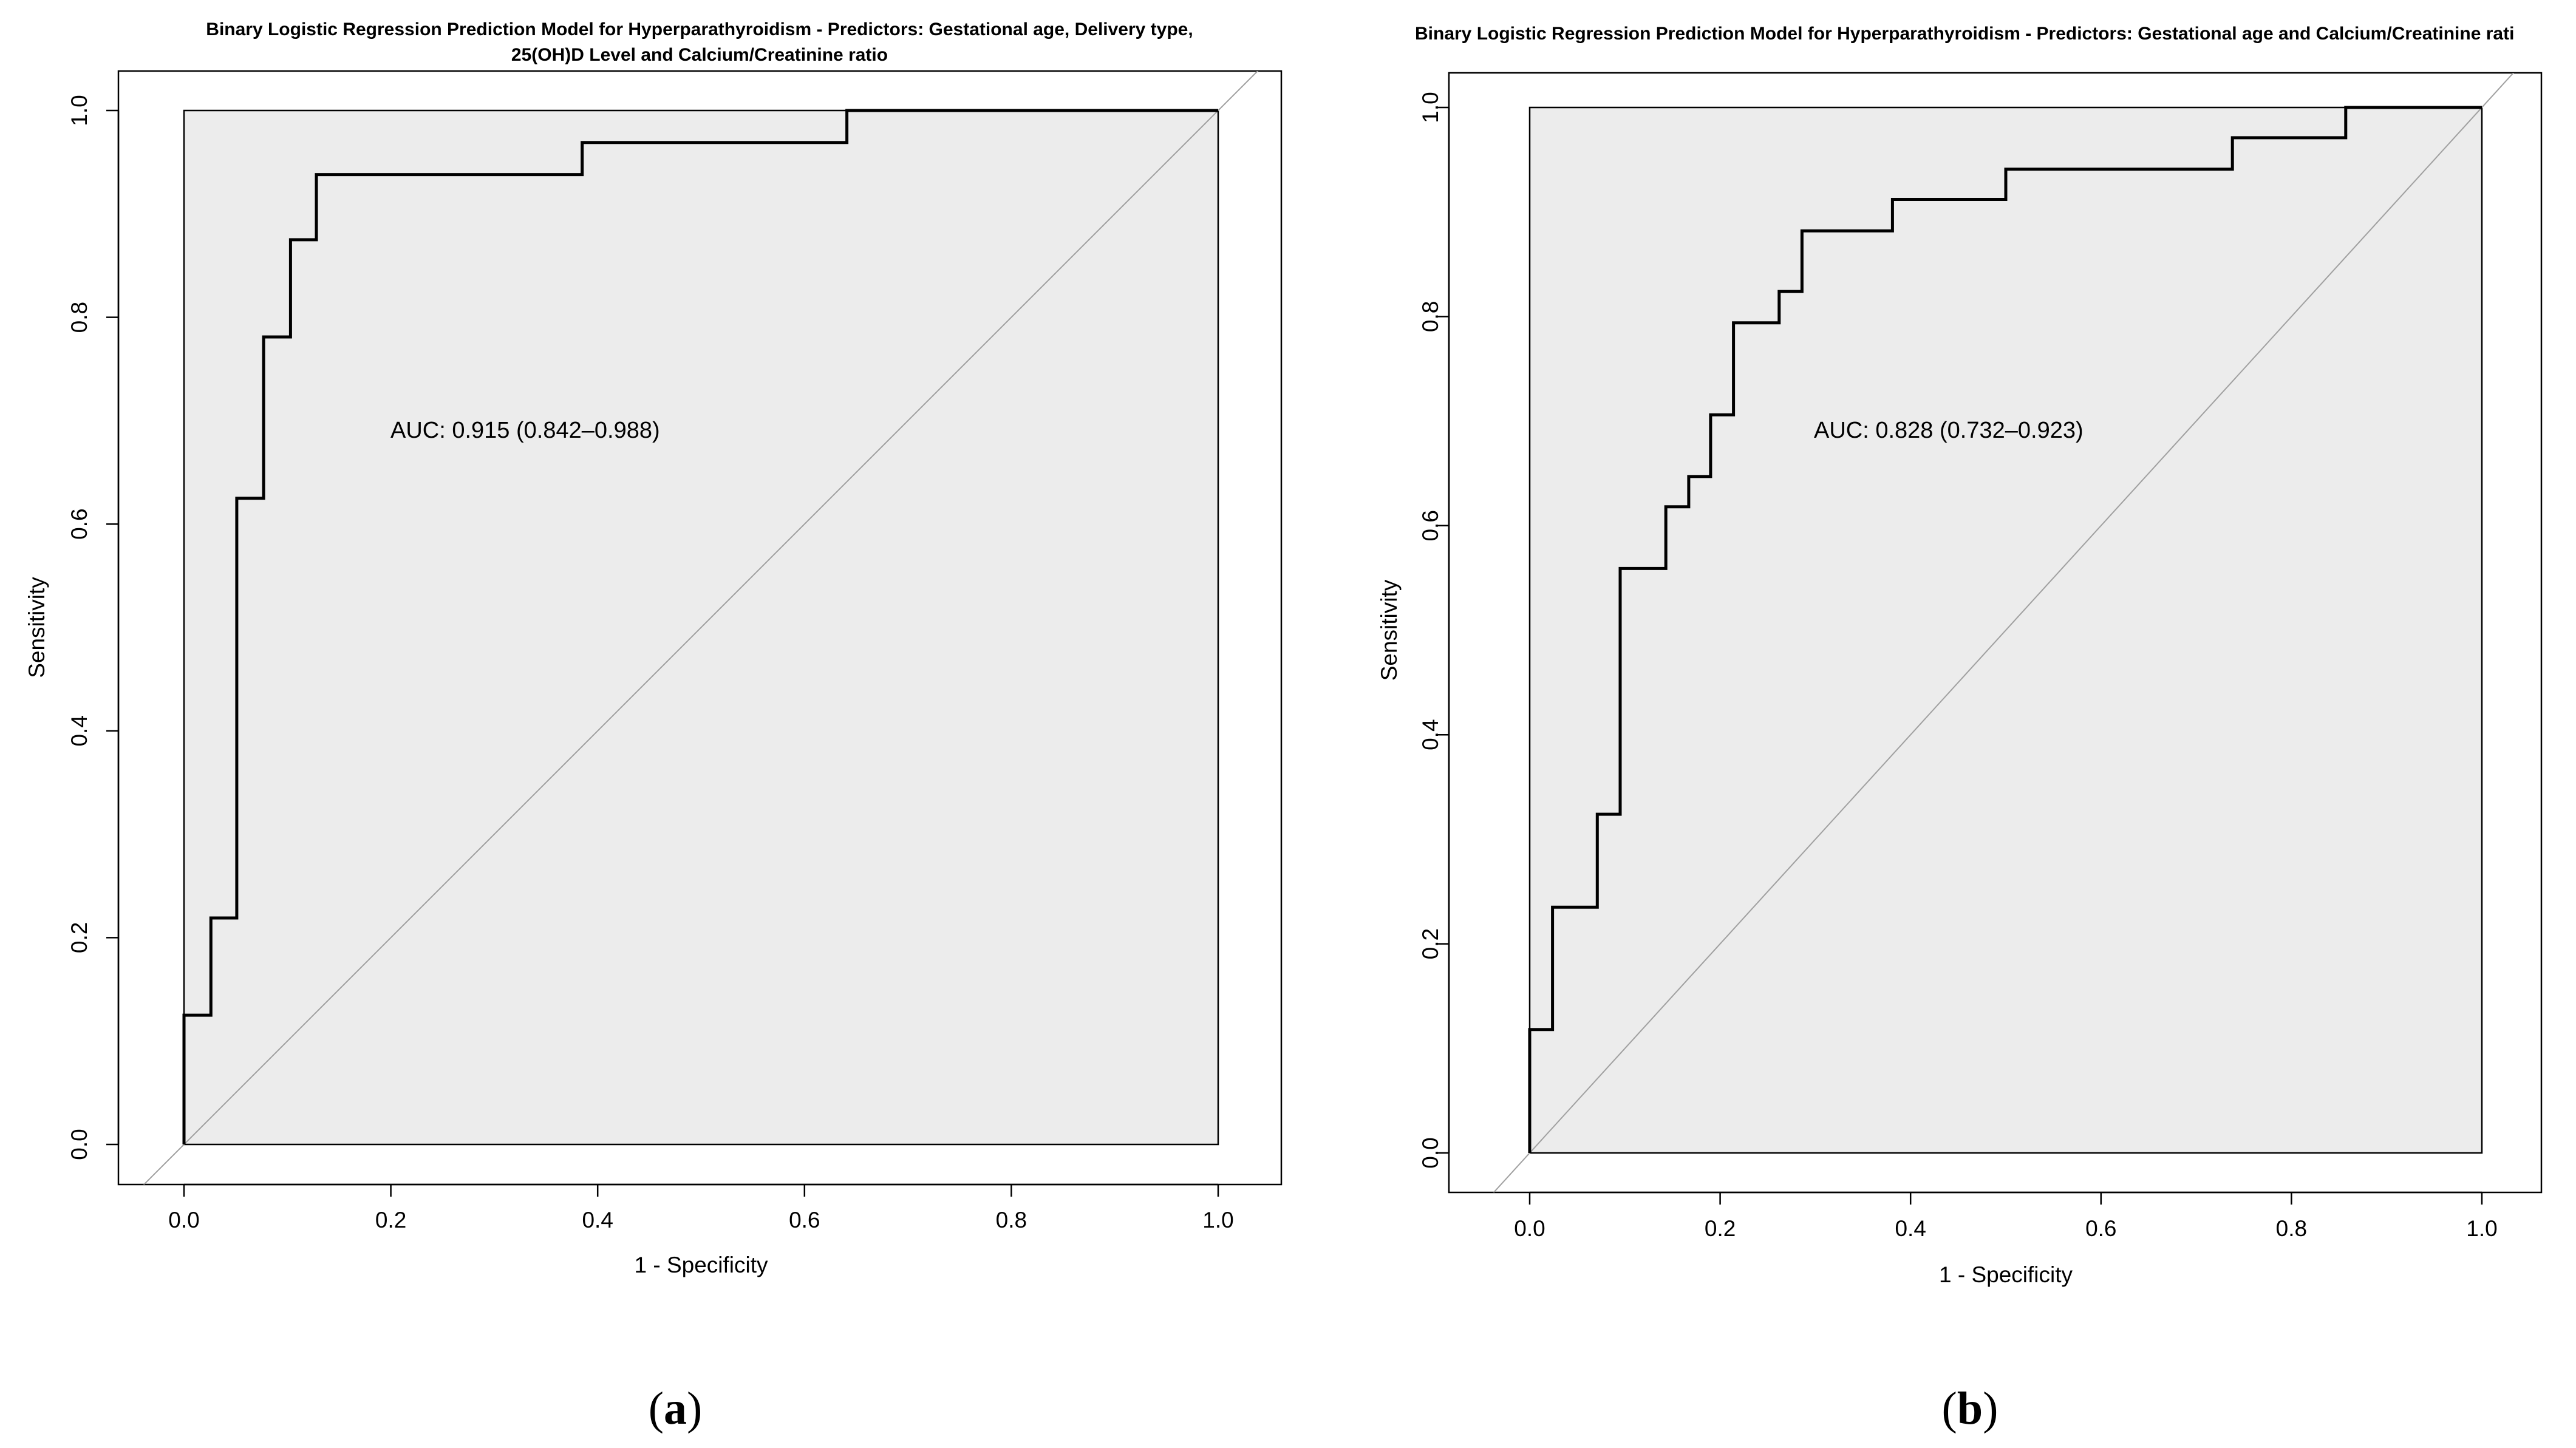 Image resolution: width=2576 pixels, height=1448 pixels. I want to click on panel-letter: b, so click(1970, 1408).